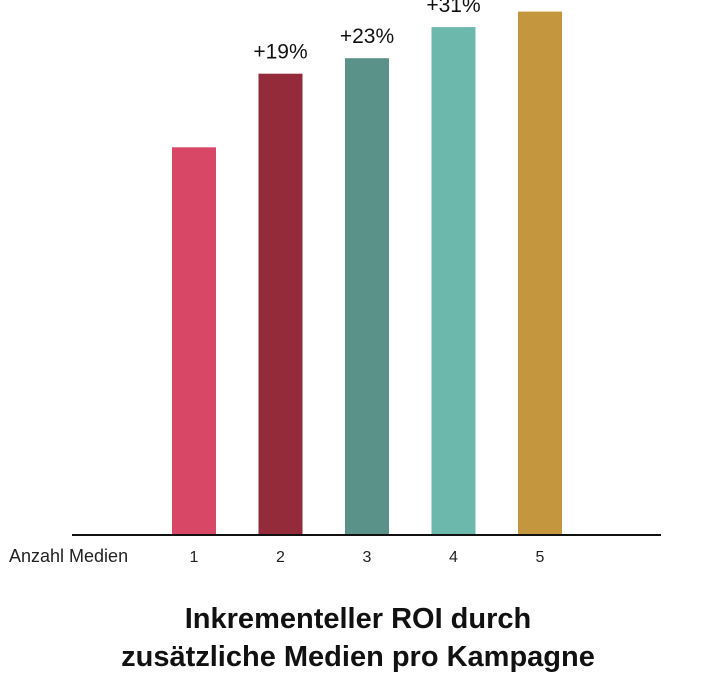  Describe the element at coordinates (280, 557) in the screenshot. I see `x-tick-label-2: 2` at that location.